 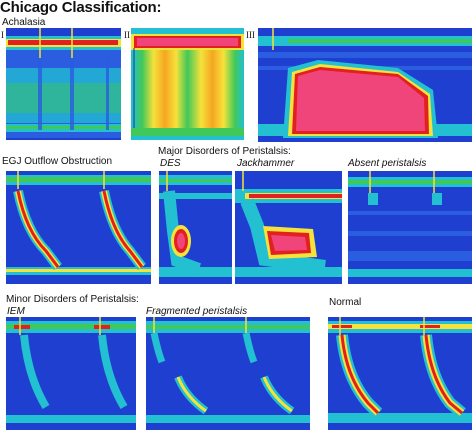 I want to click on egj-outflow-obstruction-panel, so click(x=78, y=227).